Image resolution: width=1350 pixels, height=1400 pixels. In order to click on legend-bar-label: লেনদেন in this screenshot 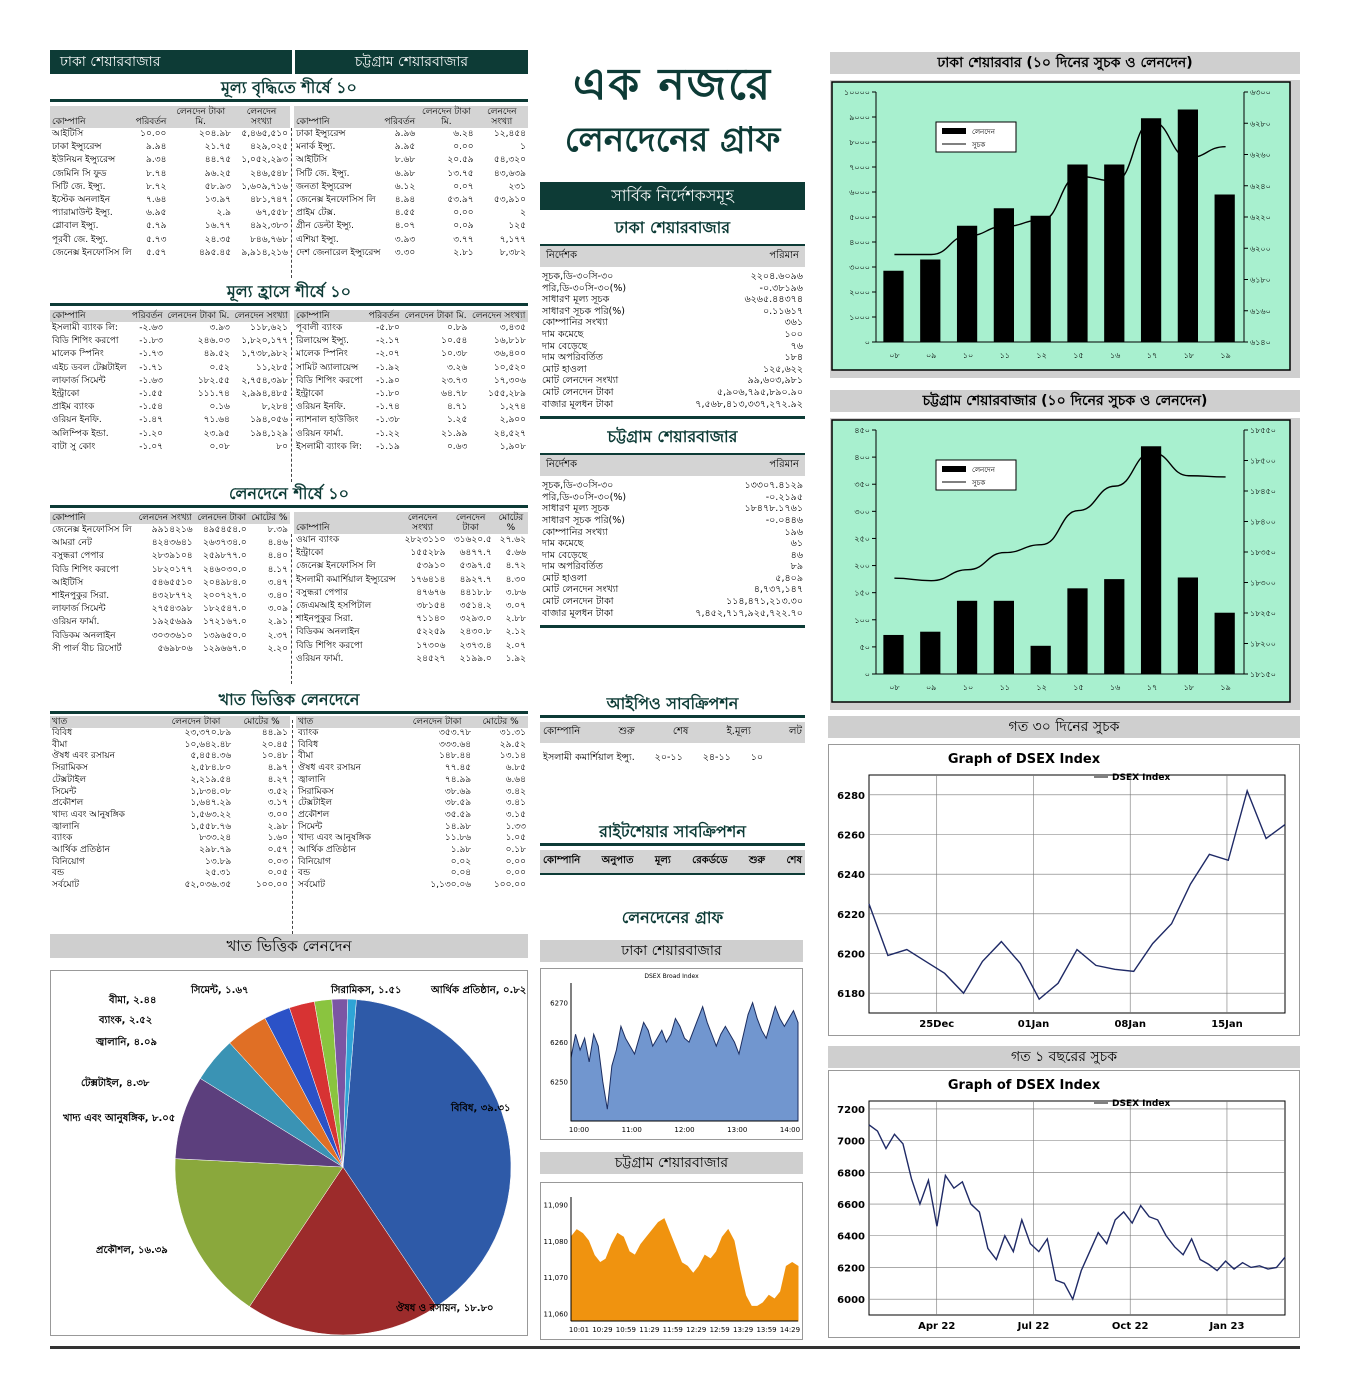, I will do `click(984, 470)`.